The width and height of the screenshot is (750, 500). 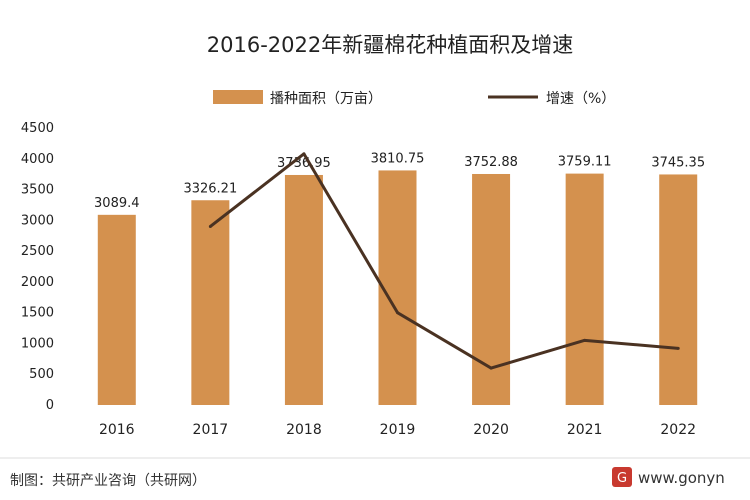 I want to click on y-tick-label: 3000, so click(x=37, y=220).